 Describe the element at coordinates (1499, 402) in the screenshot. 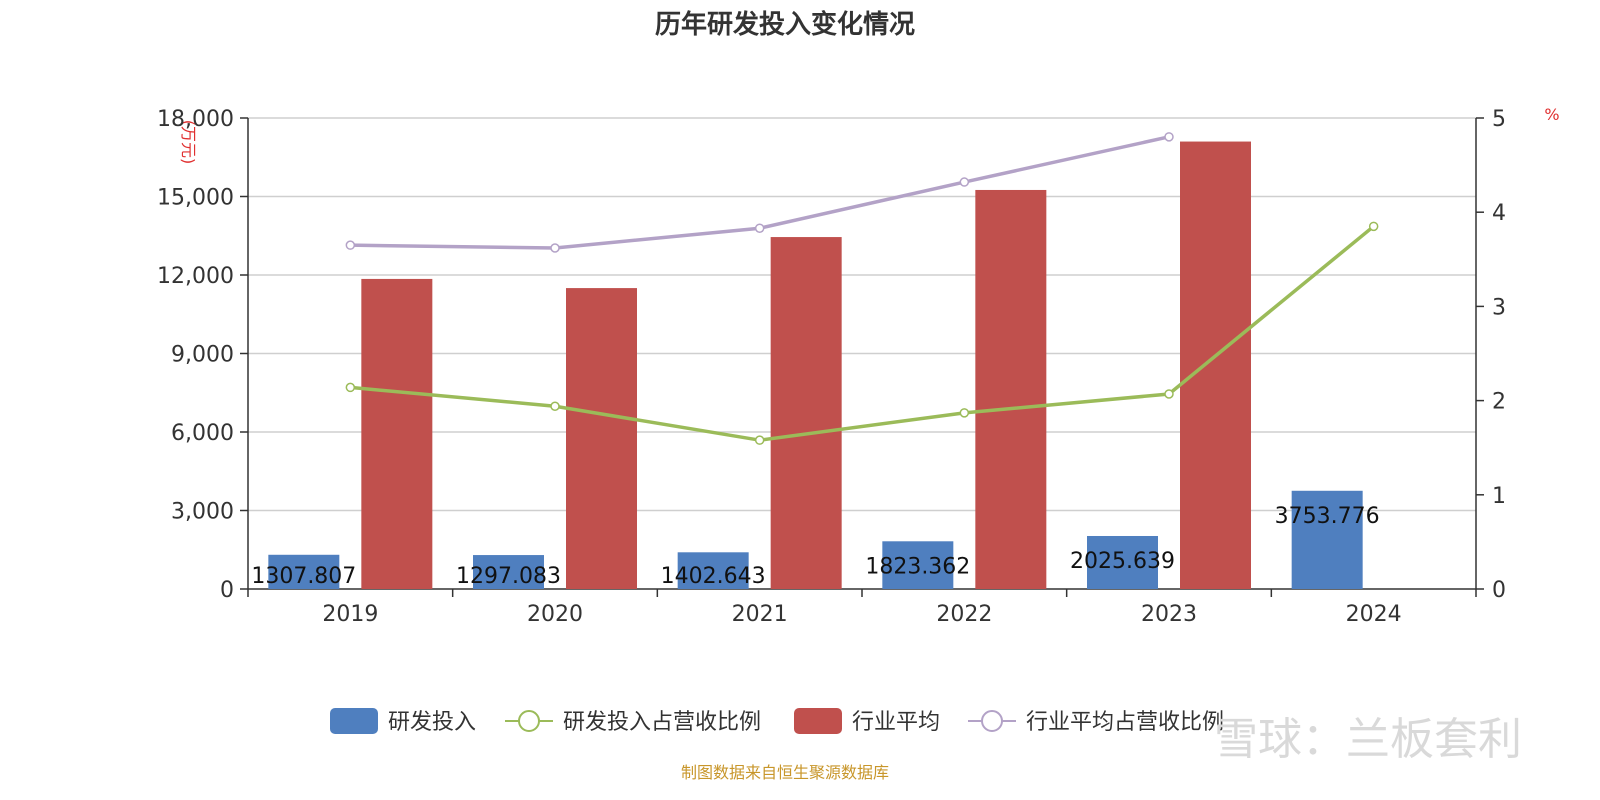

I see `right-tick-label: 2` at that location.